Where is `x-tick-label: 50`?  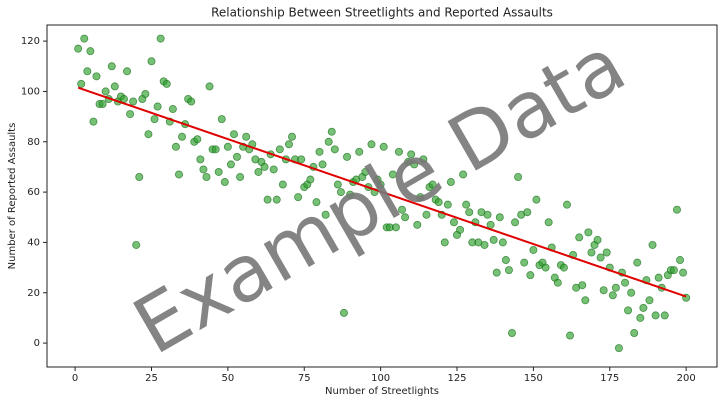
x-tick-label: 50 is located at coordinates (227, 378).